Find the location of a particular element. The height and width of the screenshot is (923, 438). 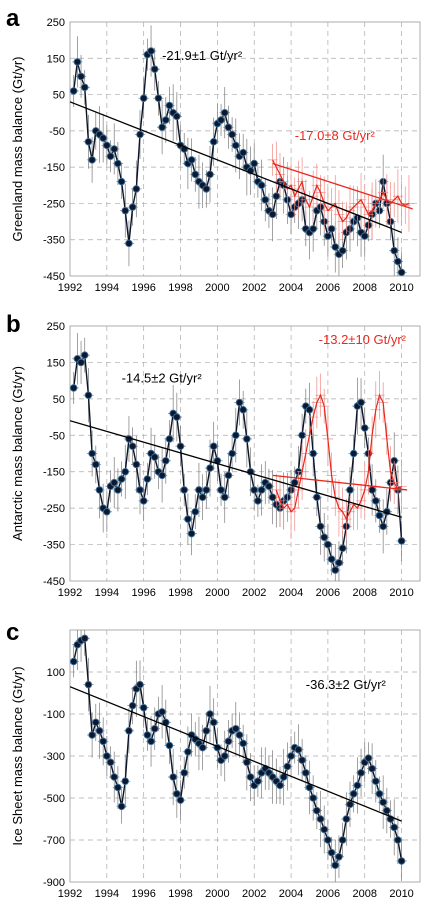

y-tick-label-3: -500 is located at coordinates (54, 799).